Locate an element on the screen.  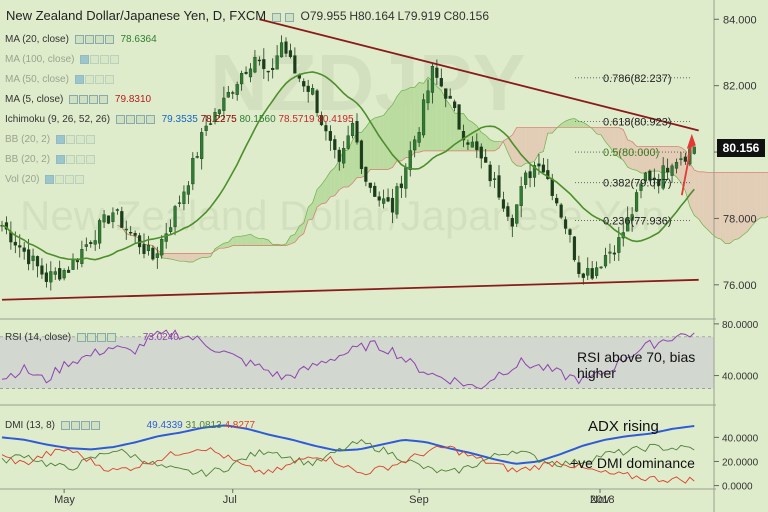
legend-vol: Vol (20) is located at coordinates (46, 179).